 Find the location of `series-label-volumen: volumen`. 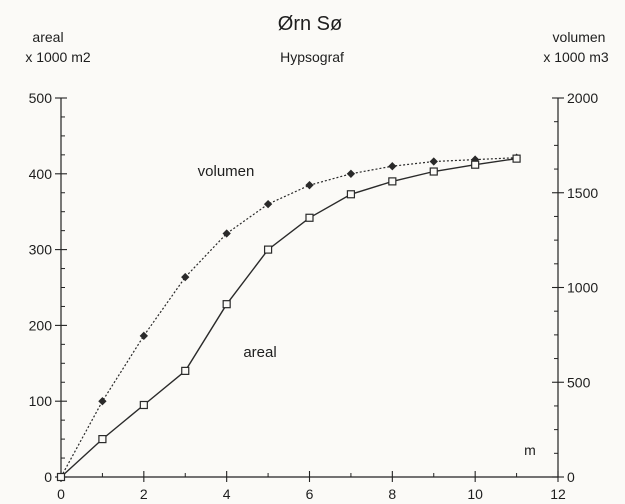

series-label-volumen: volumen is located at coordinates (226, 171).